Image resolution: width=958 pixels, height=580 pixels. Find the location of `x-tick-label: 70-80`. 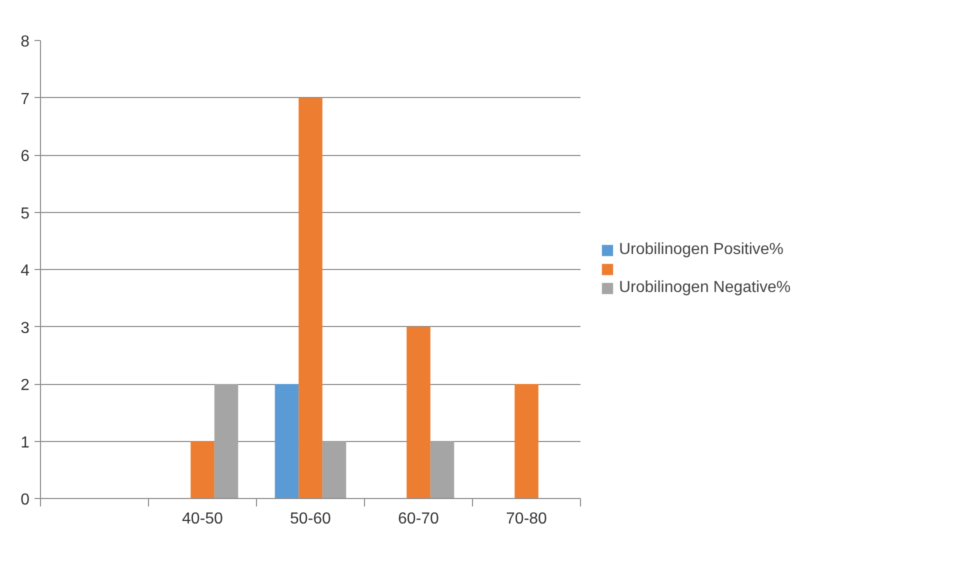

x-tick-label: 70-80 is located at coordinates (527, 519).